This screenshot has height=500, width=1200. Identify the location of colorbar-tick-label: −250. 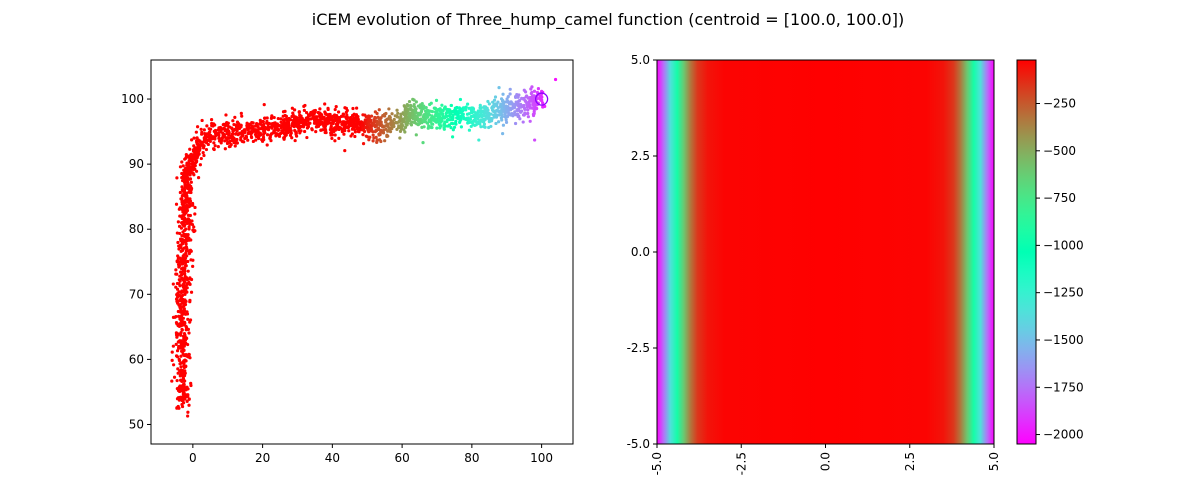
(1059, 104).